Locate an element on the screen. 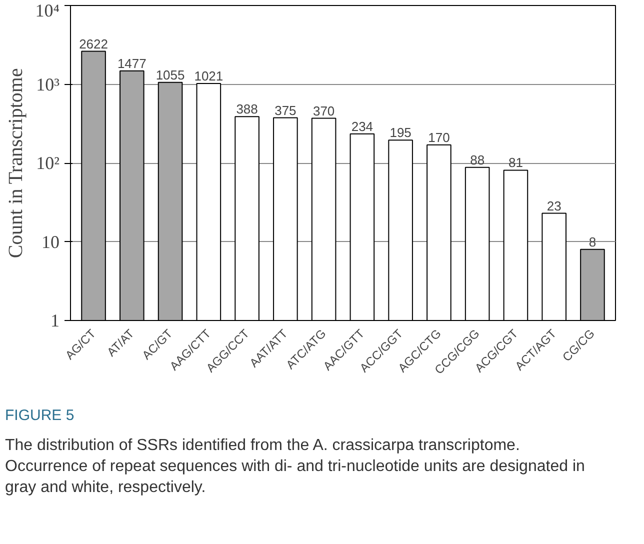 This screenshot has height=544, width=644. y-tick-label: 10 is located at coordinates (51, 242).